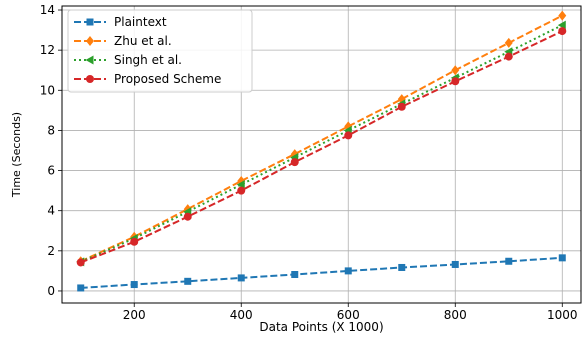  What do you see at coordinates (348, 315) in the screenshot?
I see `x-tick-label: 600` at bounding box center [348, 315].